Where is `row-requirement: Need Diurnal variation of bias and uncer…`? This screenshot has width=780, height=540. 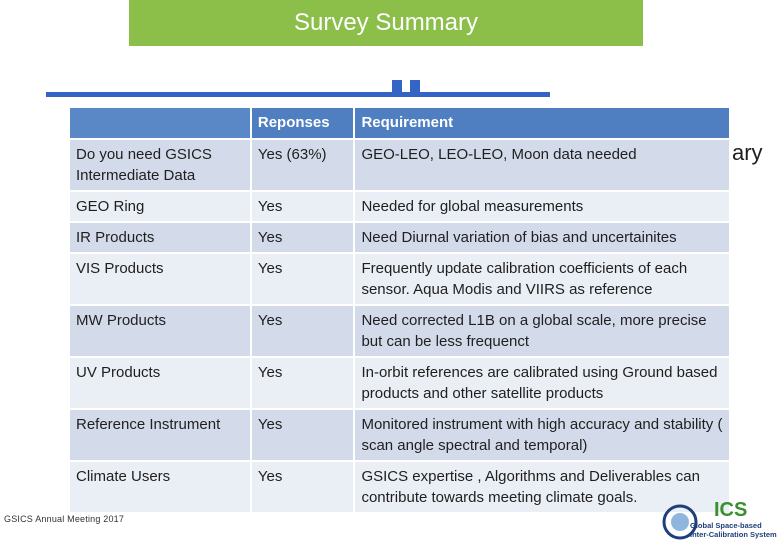
row-requirement: Need Diurnal variation of bias and uncer… is located at coordinates (542, 237).